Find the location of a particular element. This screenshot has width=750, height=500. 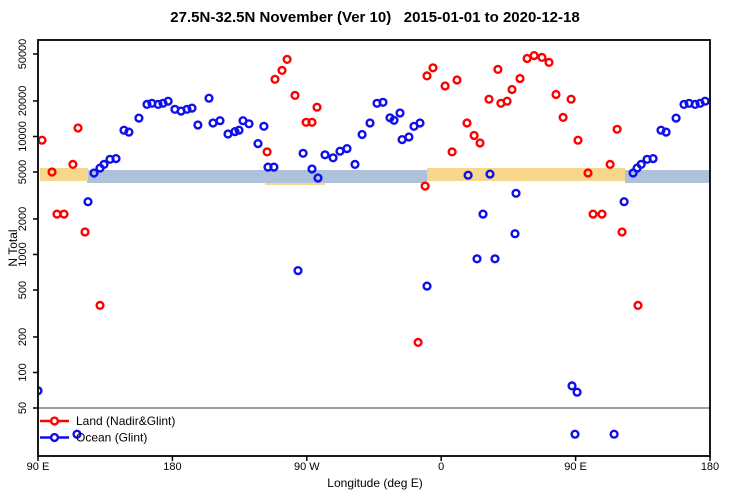

y-tick-label: 5000 is located at coordinates (23, 172).